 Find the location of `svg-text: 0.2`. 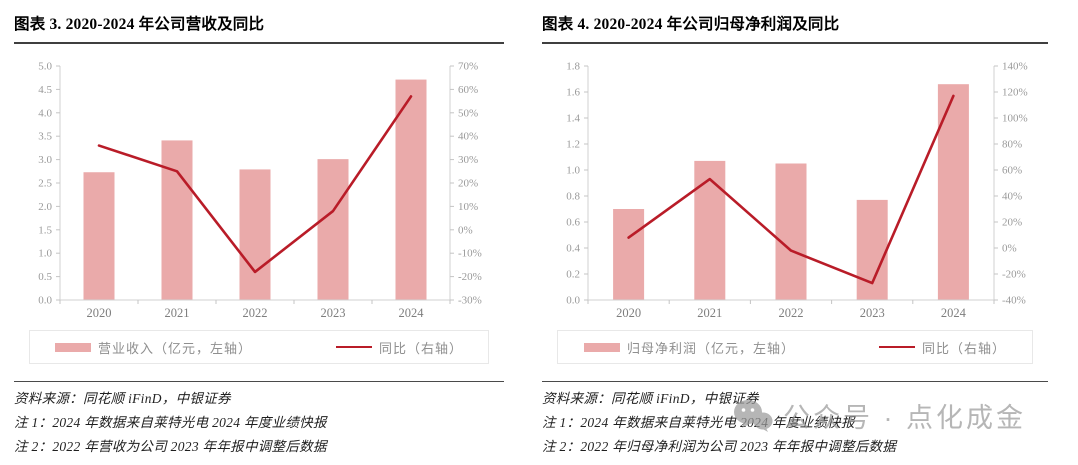

svg-text: 0.2 is located at coordinates (573, 275).